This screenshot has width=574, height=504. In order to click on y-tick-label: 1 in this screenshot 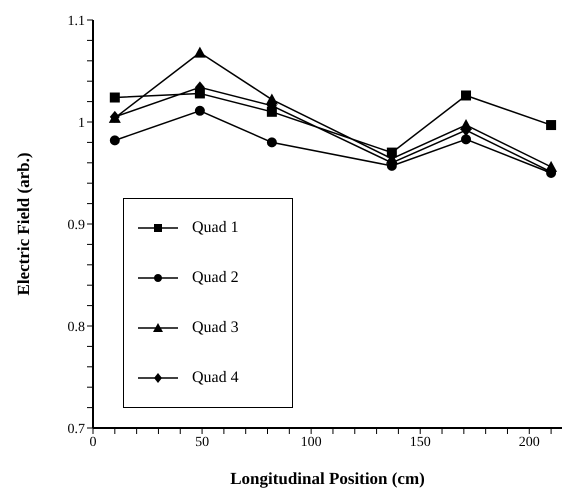, I will do `click(81, 123)`.